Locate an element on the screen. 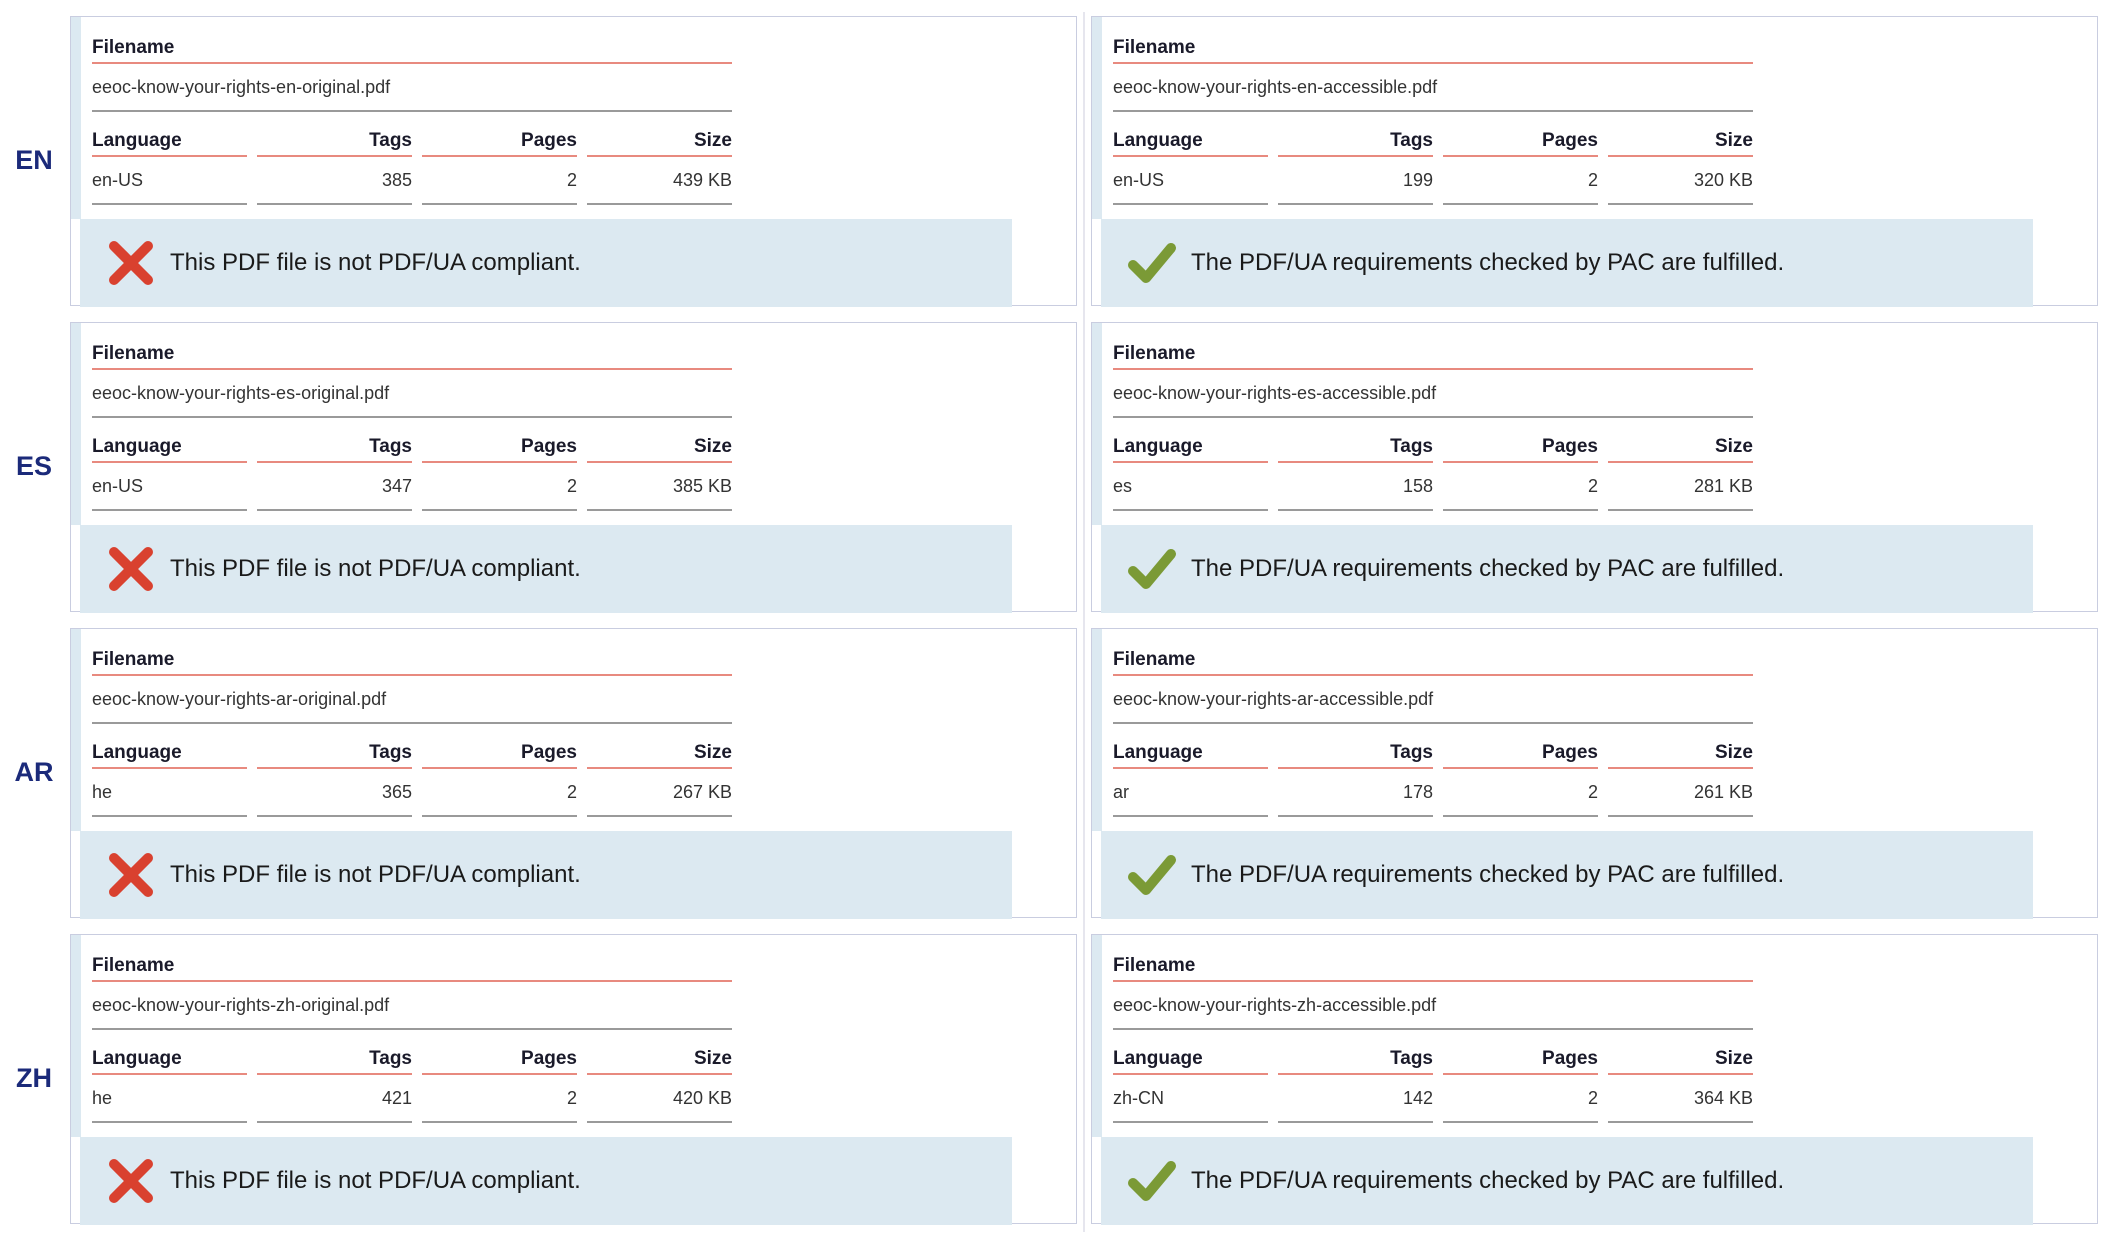 This screenshot has width=2110, height=1238. tags-field: Tags 421 is located at coordinates (334, 1083).